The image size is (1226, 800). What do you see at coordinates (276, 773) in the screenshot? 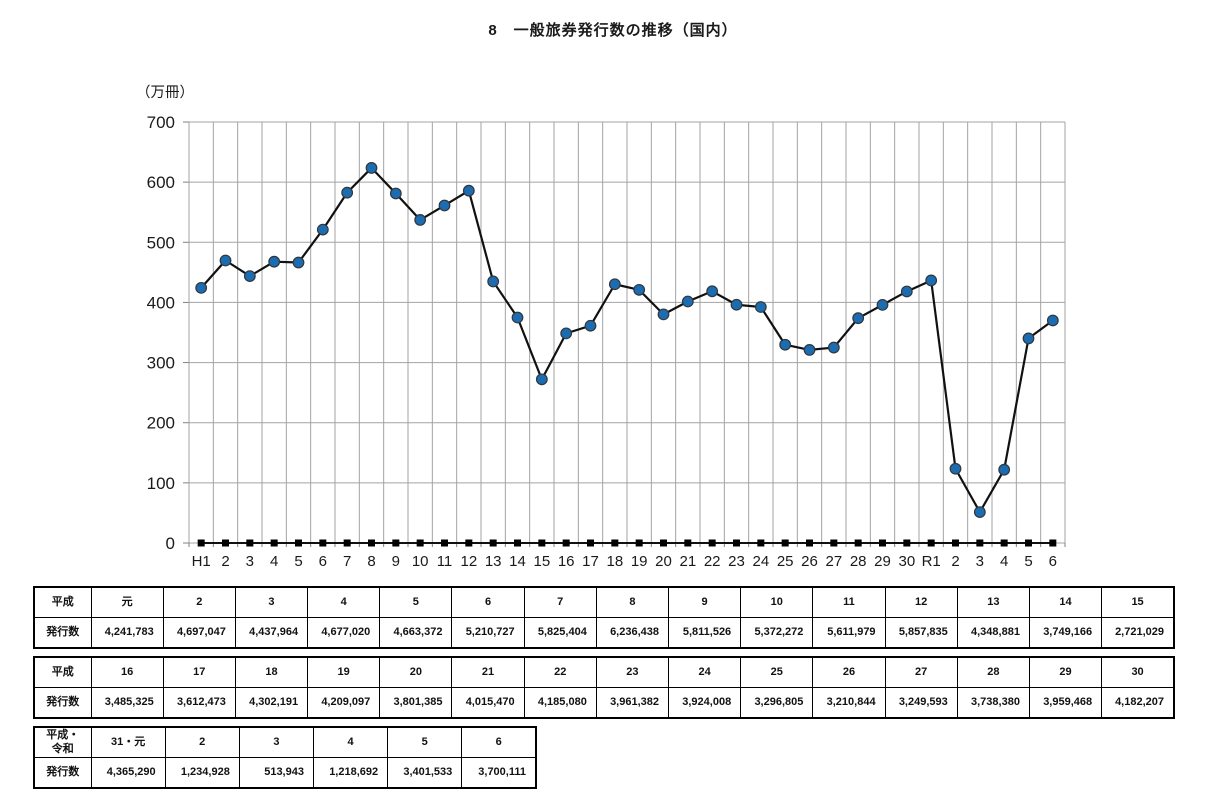
I see `value-cell: 513,943` at bounding box center [276, 773].